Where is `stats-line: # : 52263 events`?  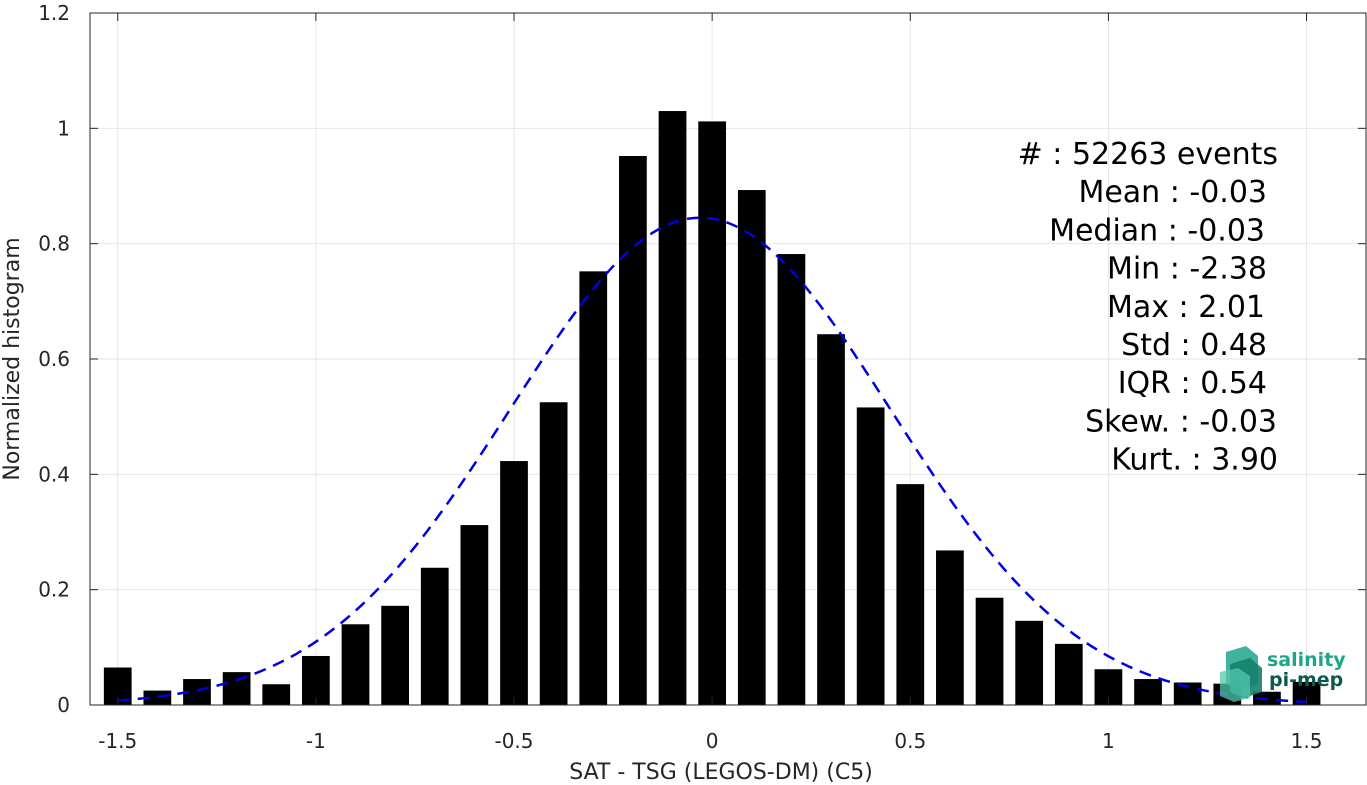 stats-line: # : 52263 events is located at coordinates (1148, 154).